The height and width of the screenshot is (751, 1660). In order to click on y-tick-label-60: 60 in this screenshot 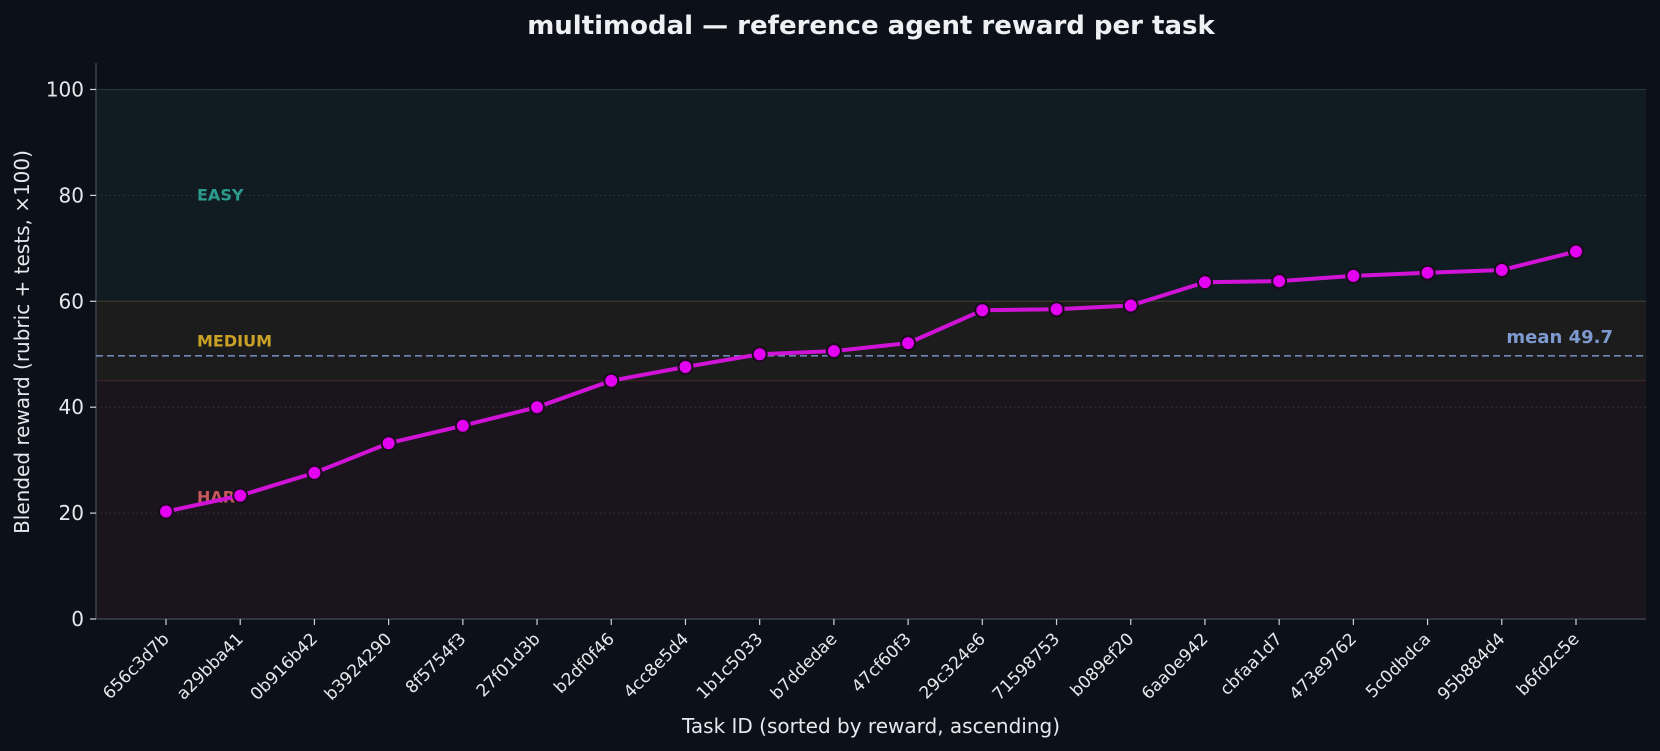, I will do `click(71, 301)`.